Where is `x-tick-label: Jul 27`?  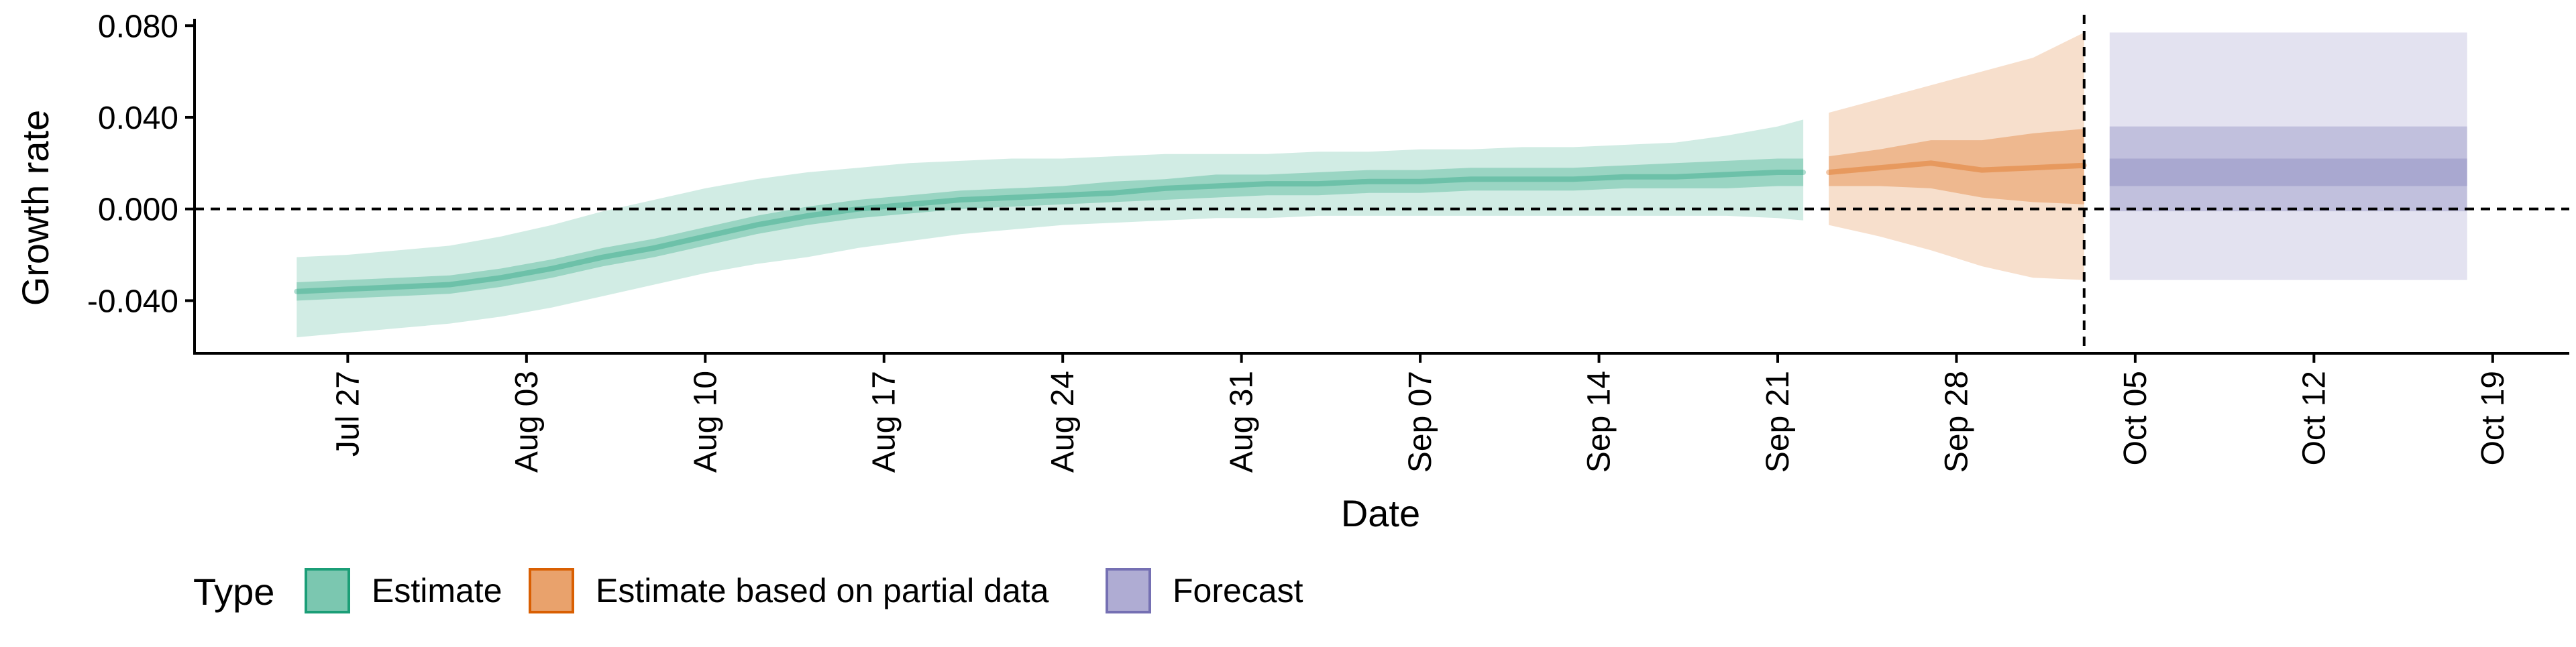
x-tick-label: Jul 27 is located at coordinates (348, 414).